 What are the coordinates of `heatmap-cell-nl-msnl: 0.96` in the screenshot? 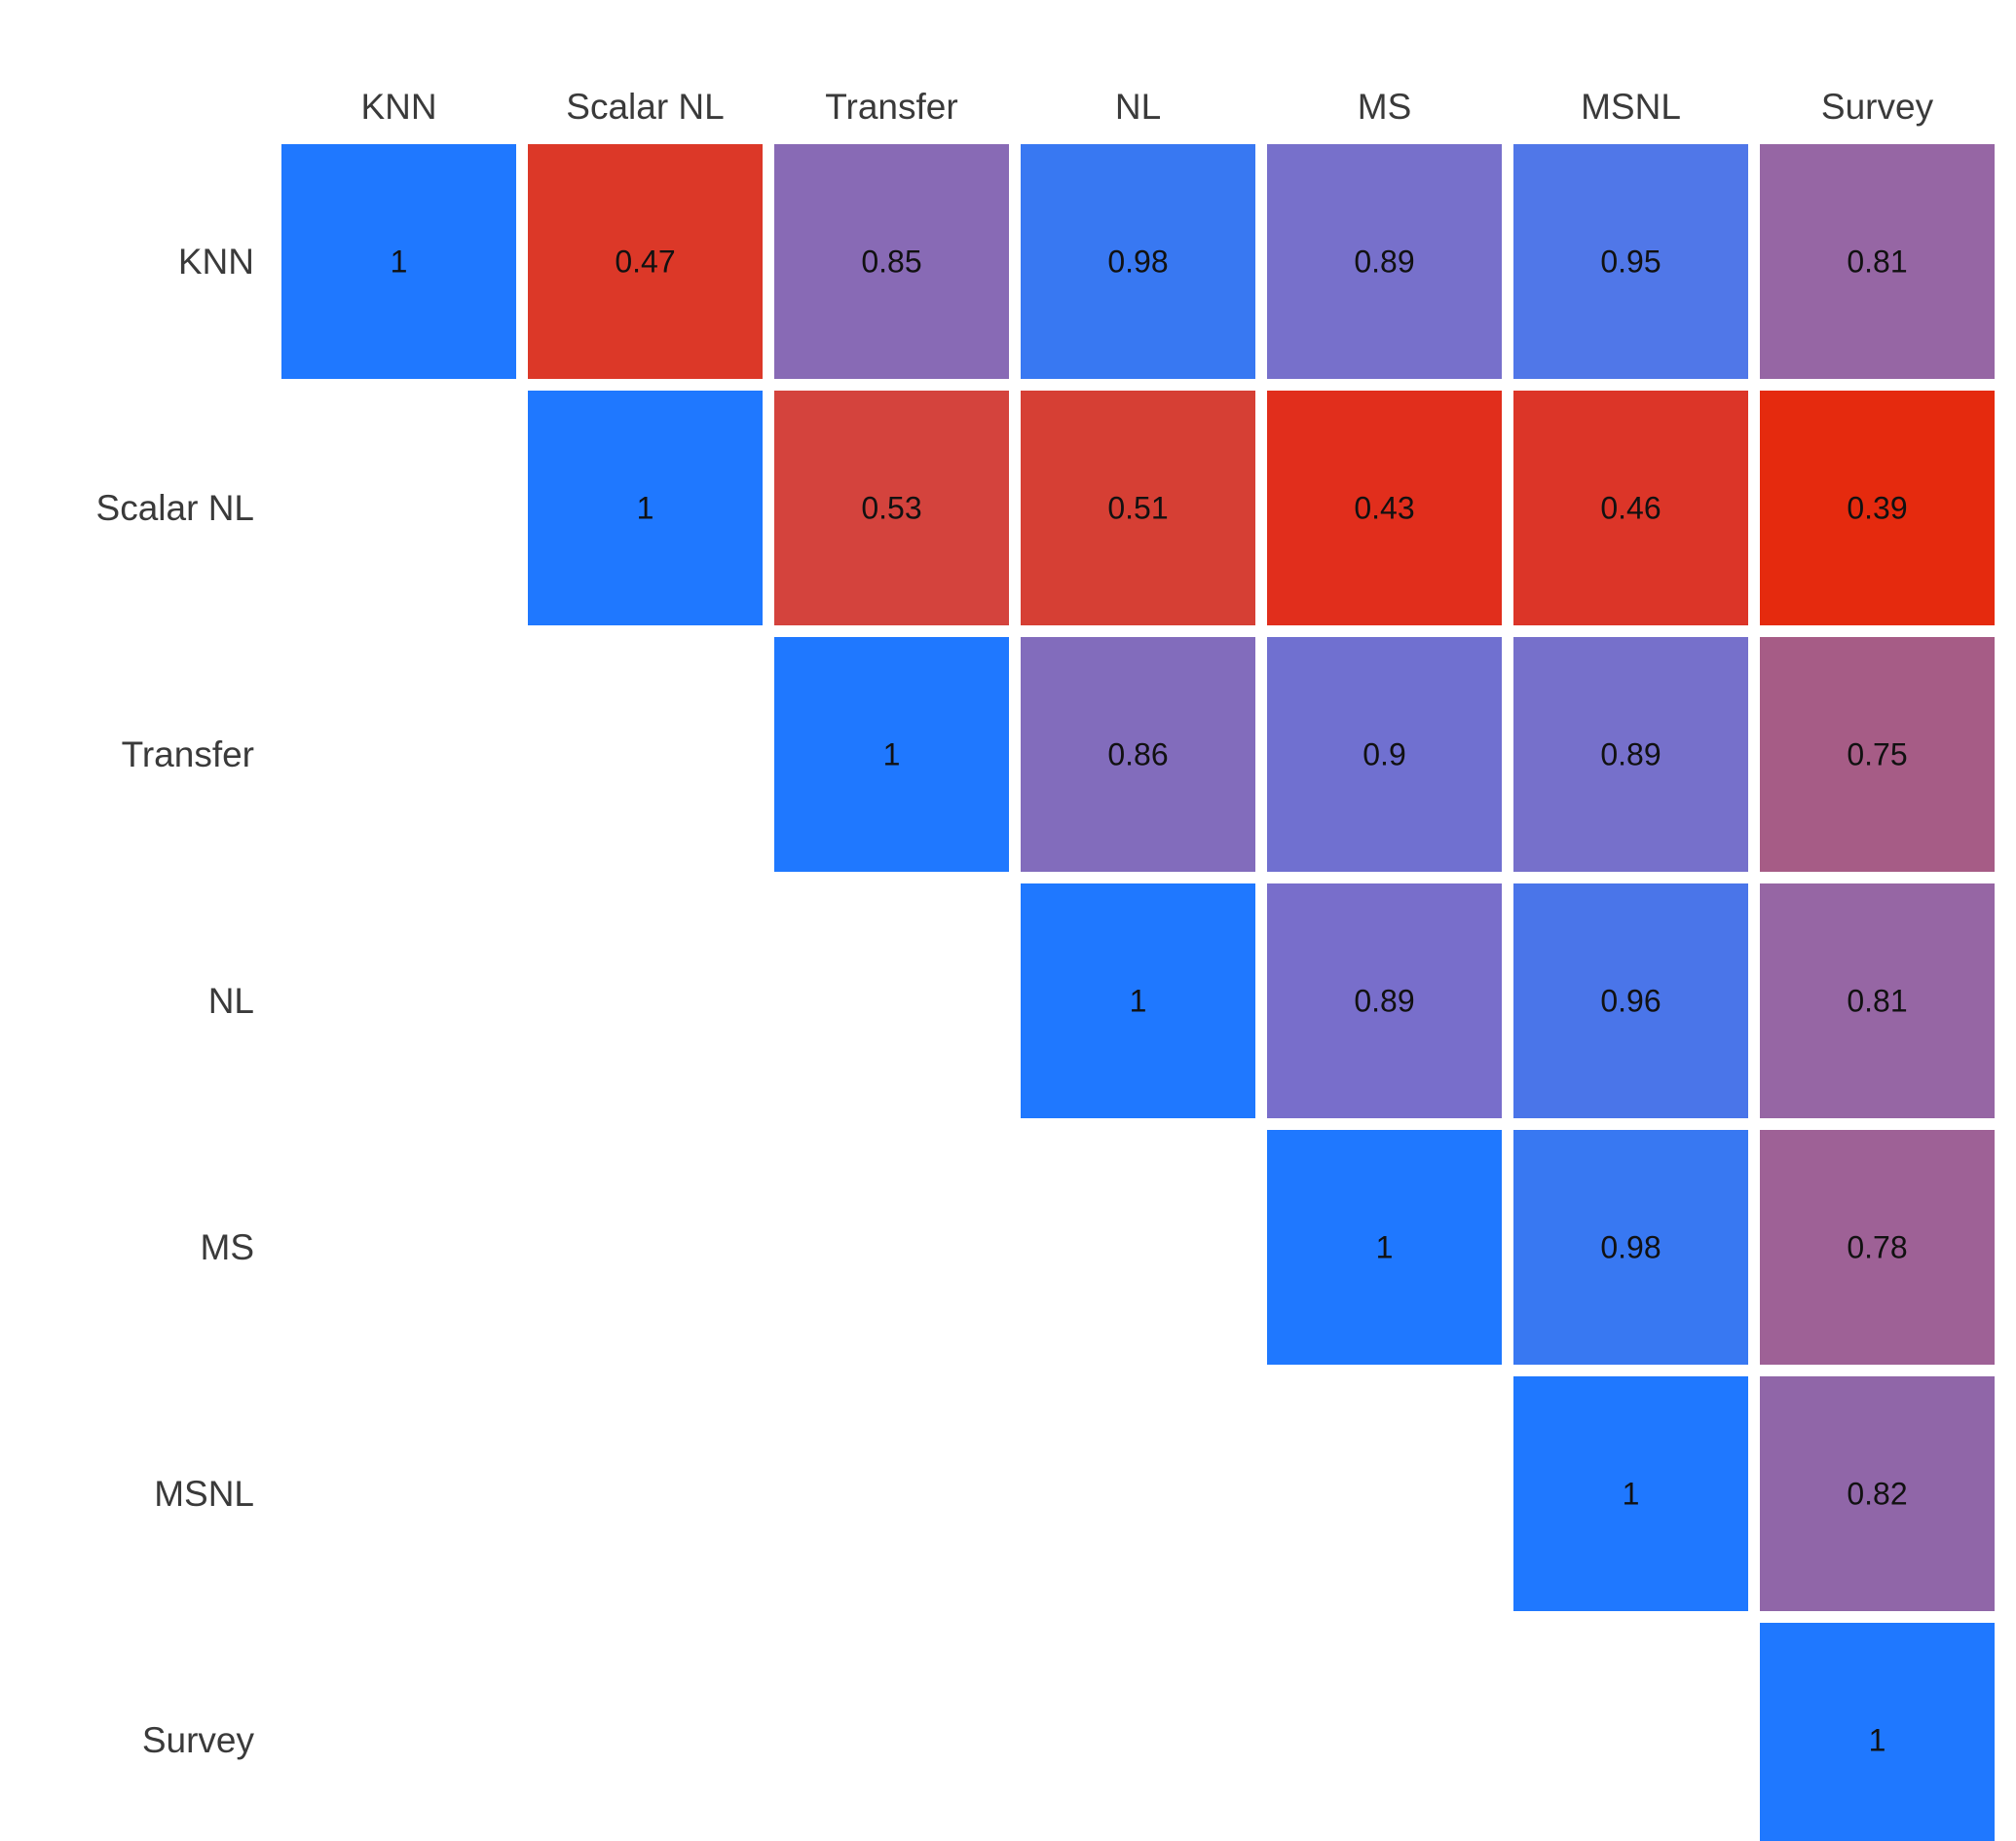 It's located at (1630, 1000).